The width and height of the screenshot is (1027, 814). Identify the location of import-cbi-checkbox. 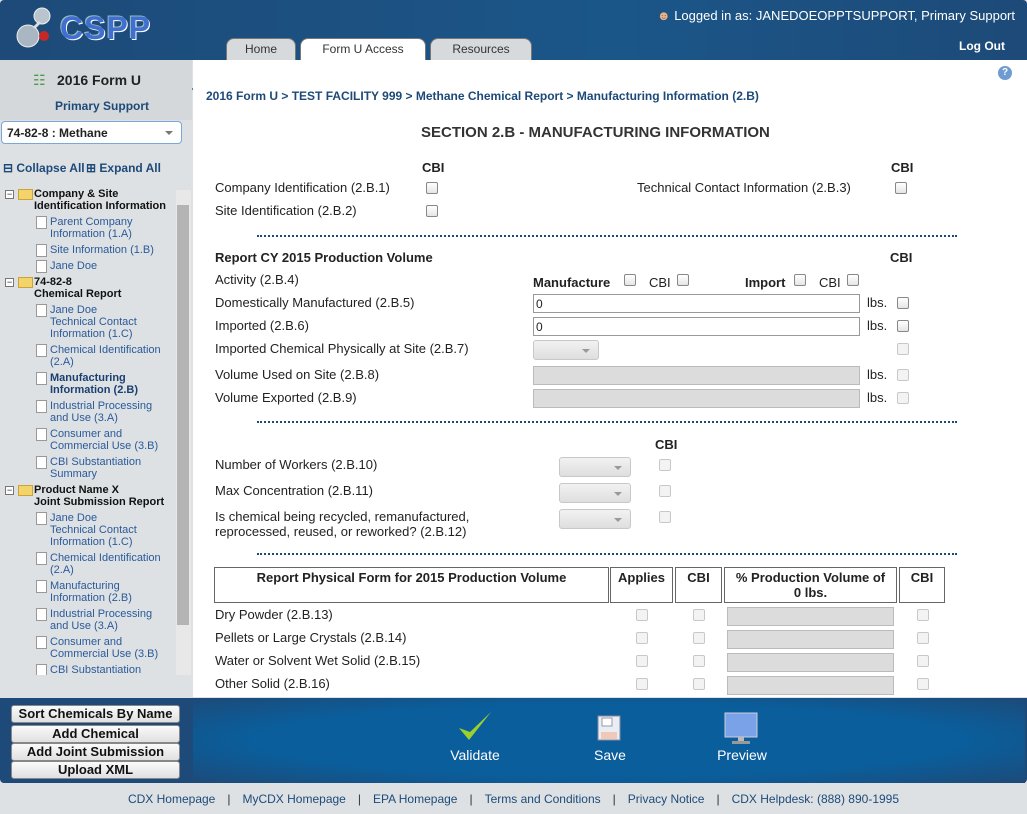
(853, 280).